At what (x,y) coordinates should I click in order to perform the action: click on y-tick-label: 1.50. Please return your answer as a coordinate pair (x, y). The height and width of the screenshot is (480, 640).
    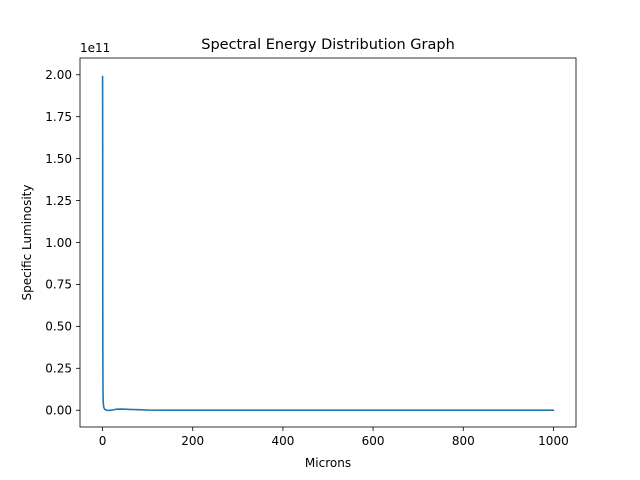
    Looking at the image, I should click on (58, 159).